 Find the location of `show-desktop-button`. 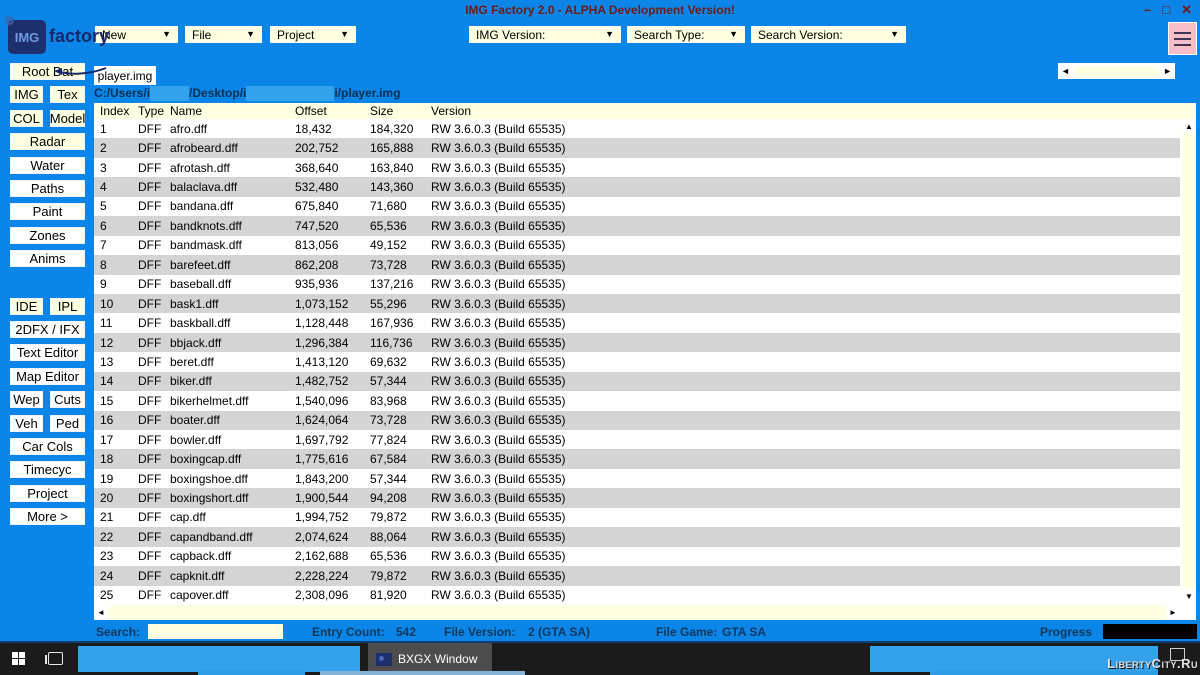

show-desktop-button is located at coordinates (1177, 654).